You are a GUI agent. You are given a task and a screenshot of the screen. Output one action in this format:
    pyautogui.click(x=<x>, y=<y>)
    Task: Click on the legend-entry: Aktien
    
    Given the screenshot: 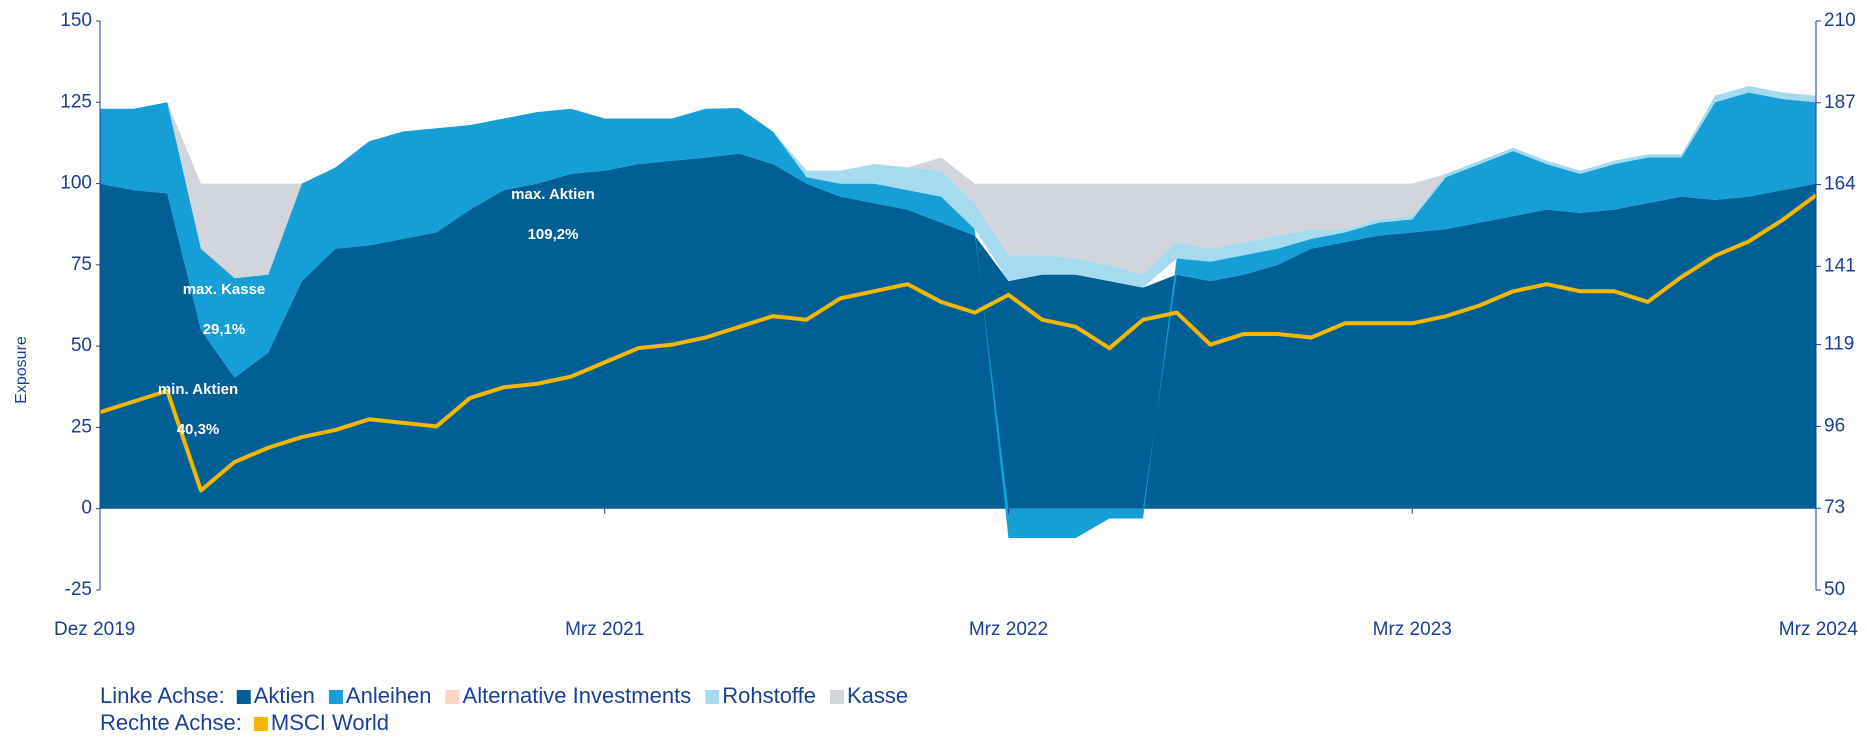 What is the action you would take?
    pyautogui.click(x=284, y=695)
    